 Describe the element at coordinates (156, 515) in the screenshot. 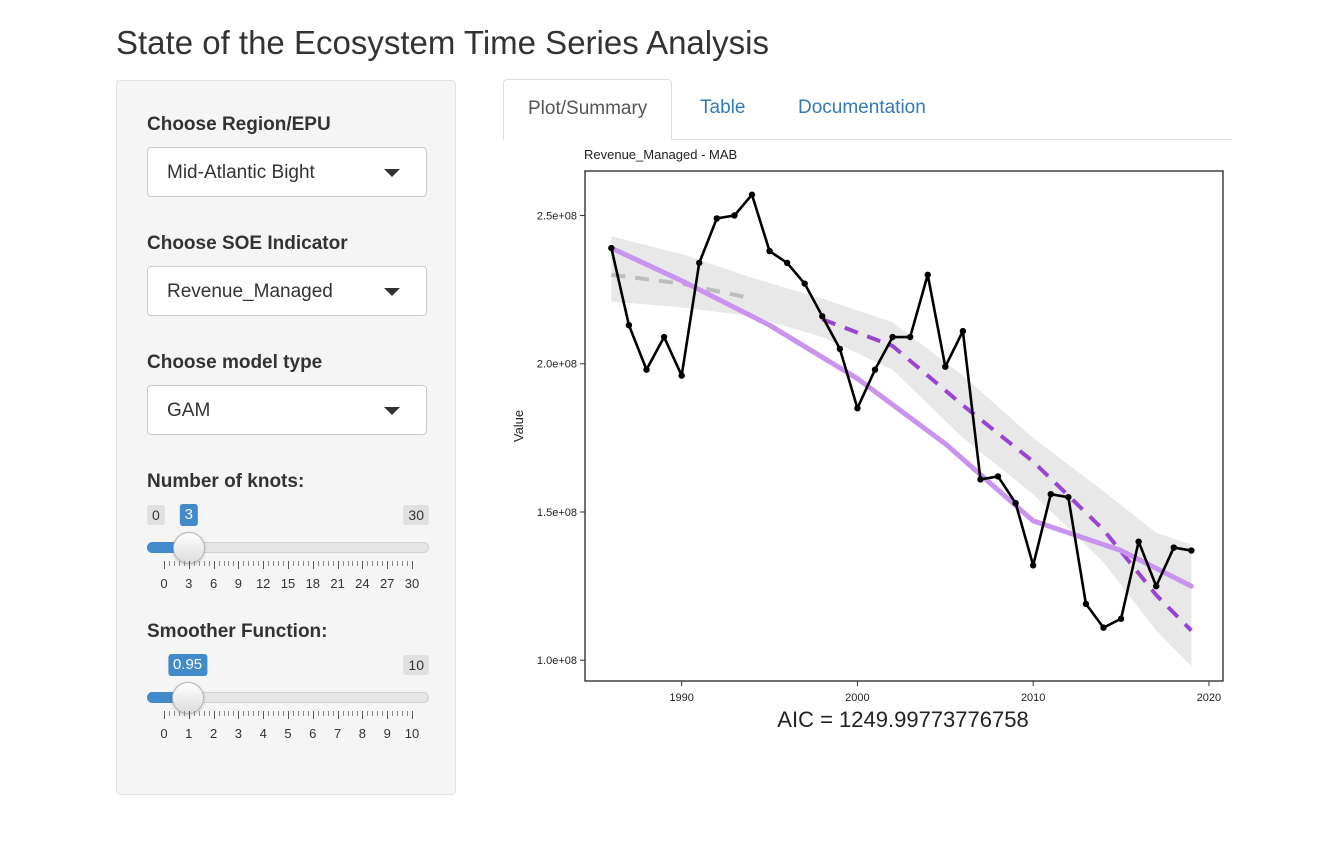

I see `knots-min-label: 0` at that location.